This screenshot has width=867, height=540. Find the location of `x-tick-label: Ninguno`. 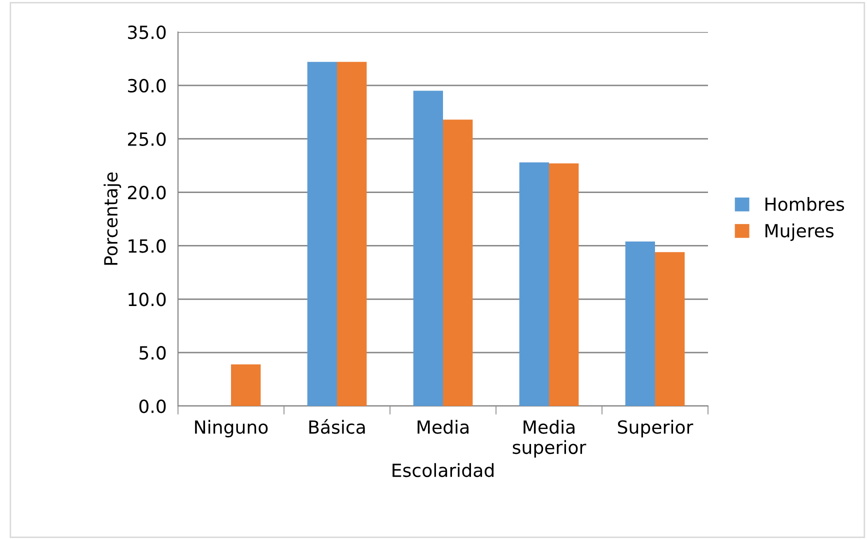

x-tick-label: Ninguno is located at coordinates (231, 429).